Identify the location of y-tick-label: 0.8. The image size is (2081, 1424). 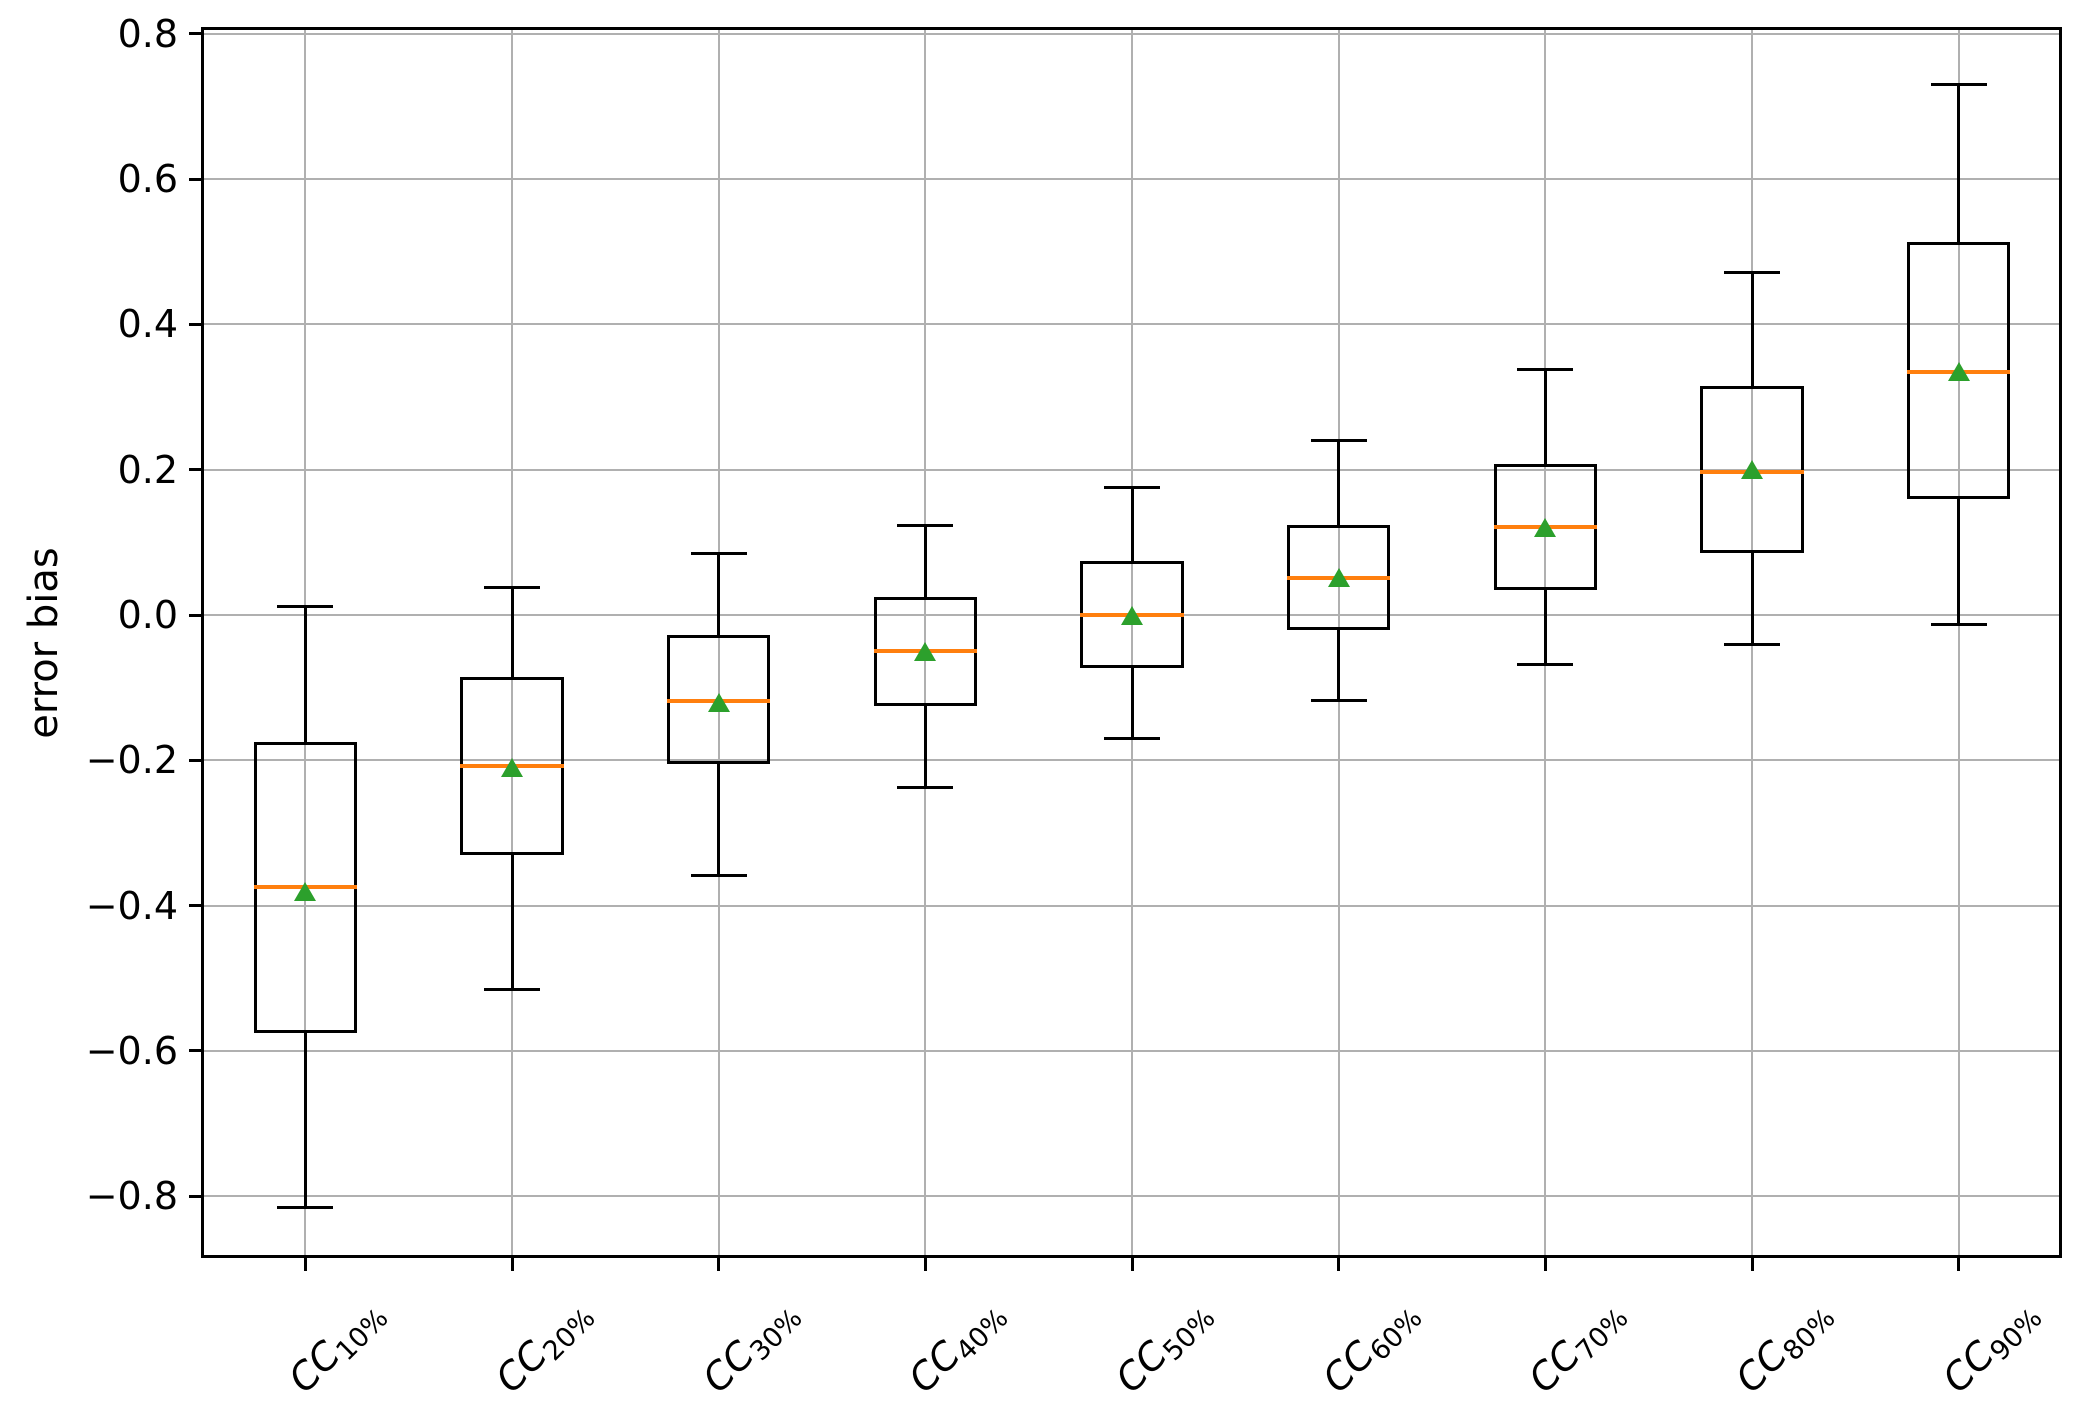
(147, 33).